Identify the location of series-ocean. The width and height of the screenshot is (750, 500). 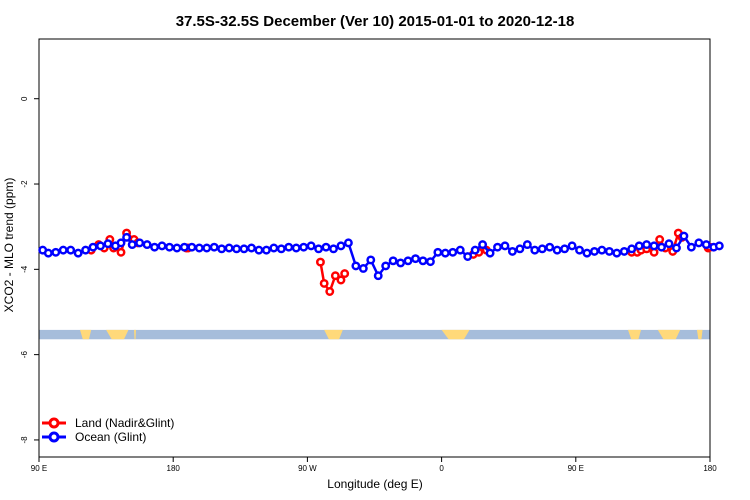
(381, 256).